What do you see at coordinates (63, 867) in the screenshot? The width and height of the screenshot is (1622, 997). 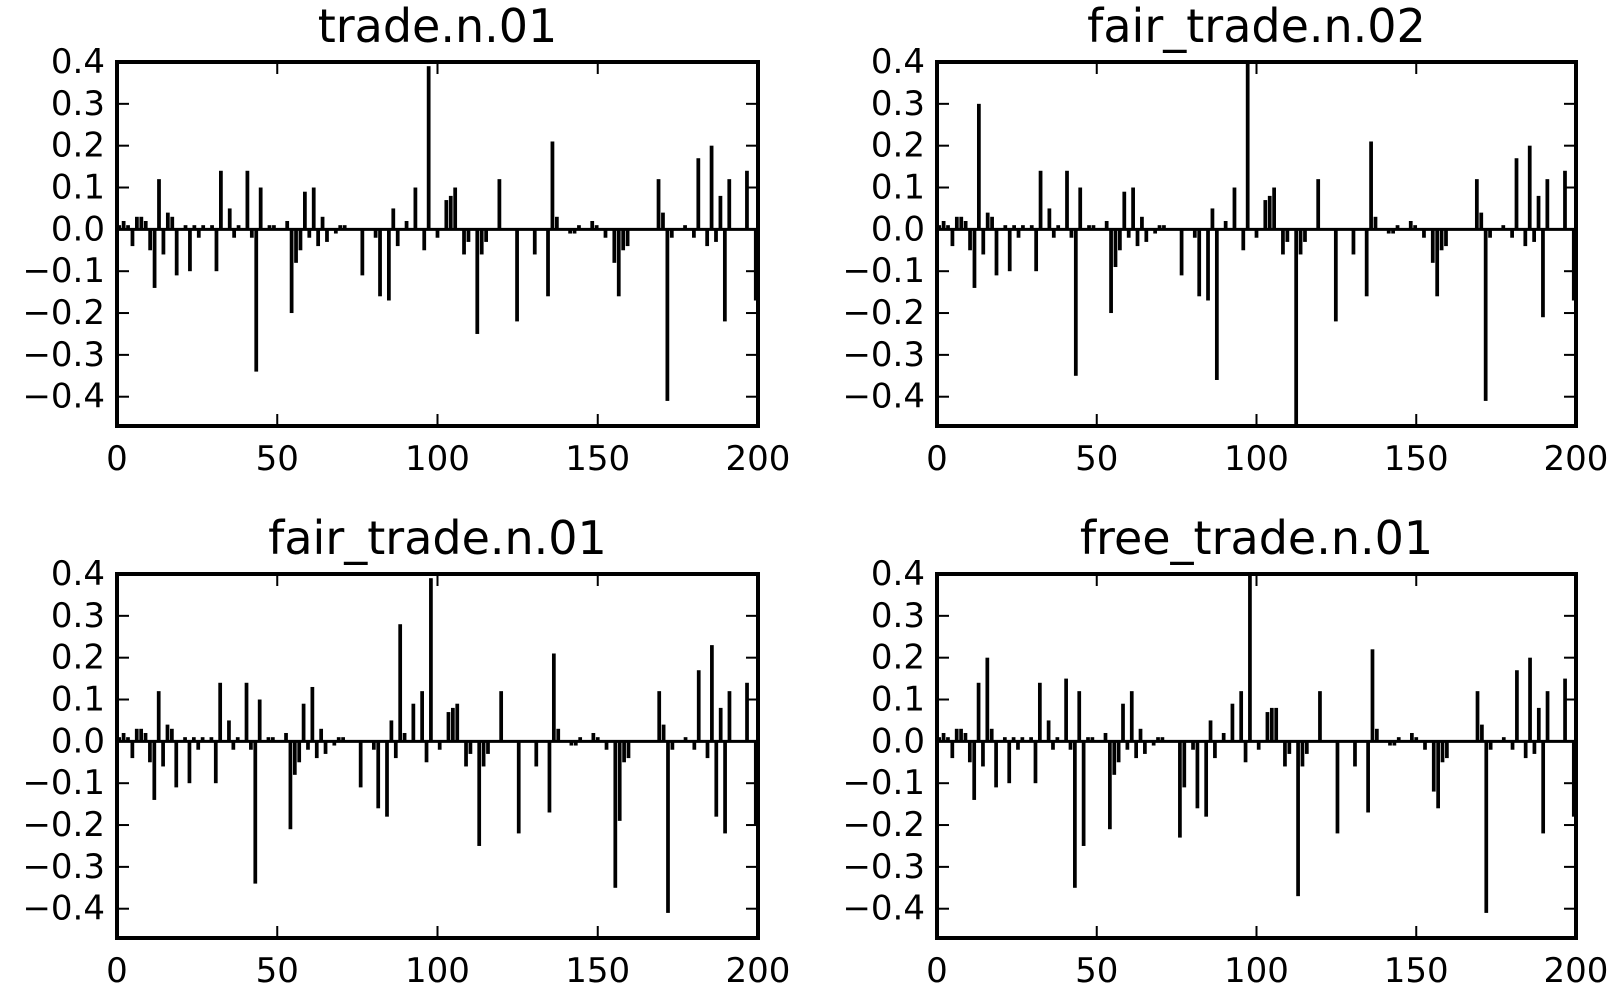 I see `y-tick-label: −0.3` at bounding box center [63, 867].